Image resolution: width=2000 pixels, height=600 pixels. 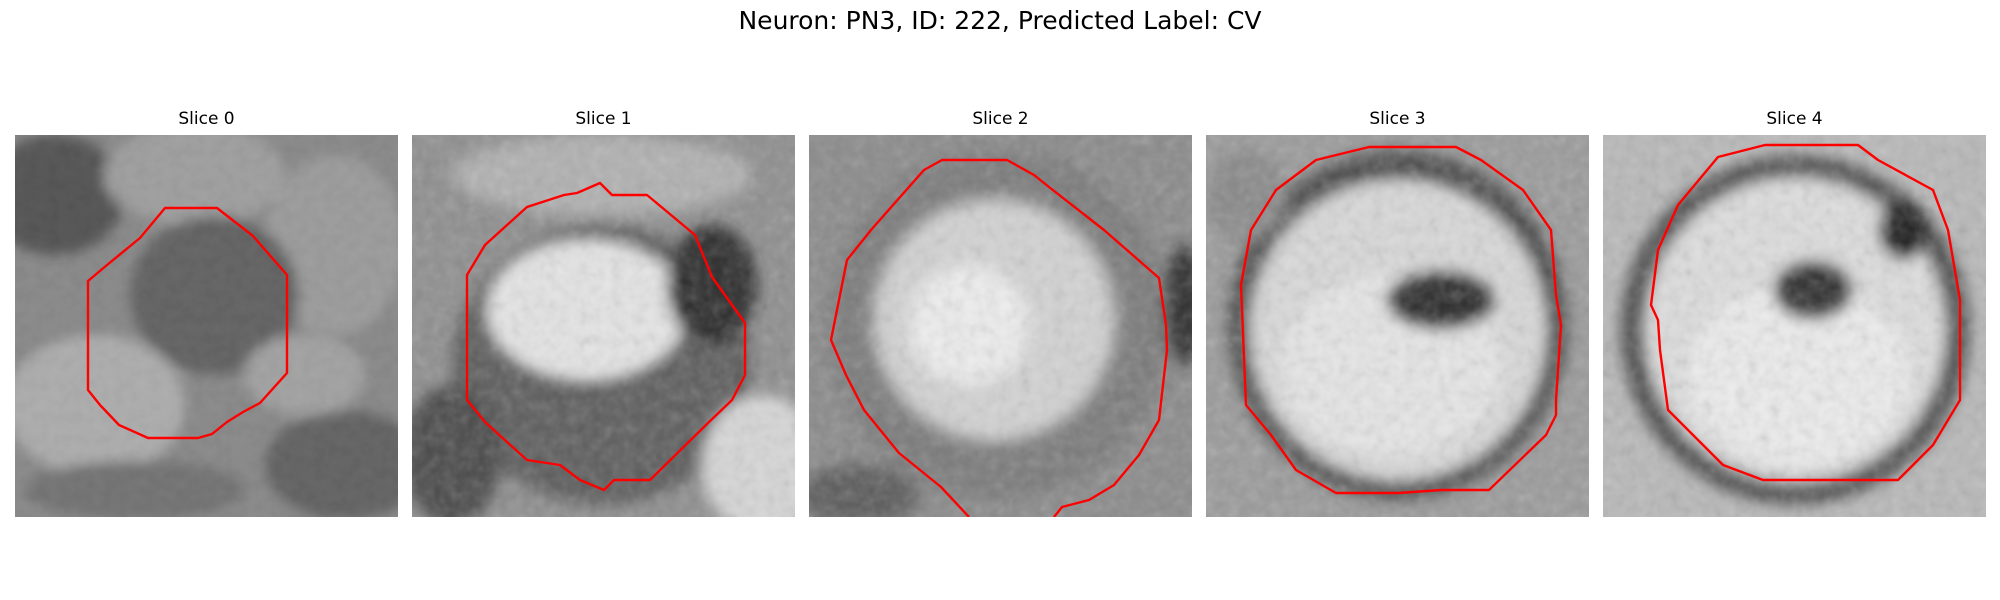 I want to click on slice-4-image, so click(x=1794, y=326).